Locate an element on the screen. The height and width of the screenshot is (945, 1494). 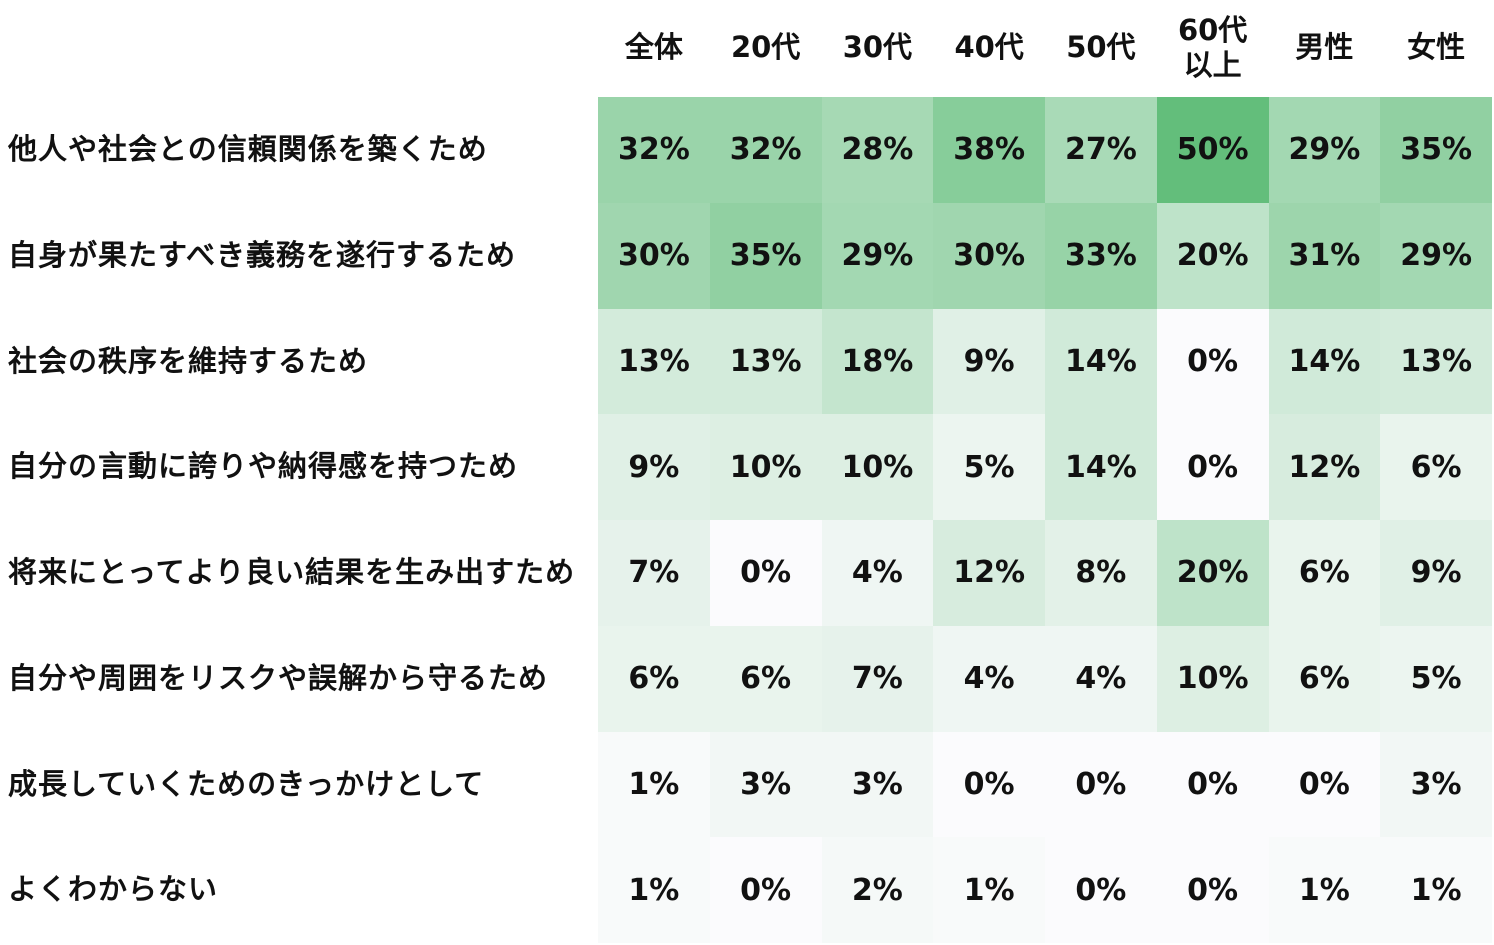
heatmap-cell-r3-c6: 12% is located at coordinates (1324, 467).